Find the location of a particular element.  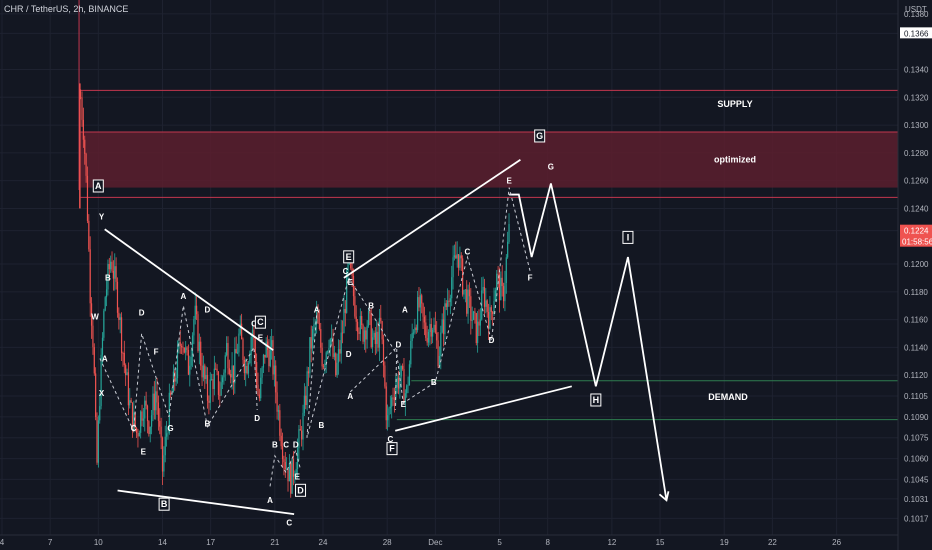

date-tick-label: 28 is located at coordinates (387, 542).